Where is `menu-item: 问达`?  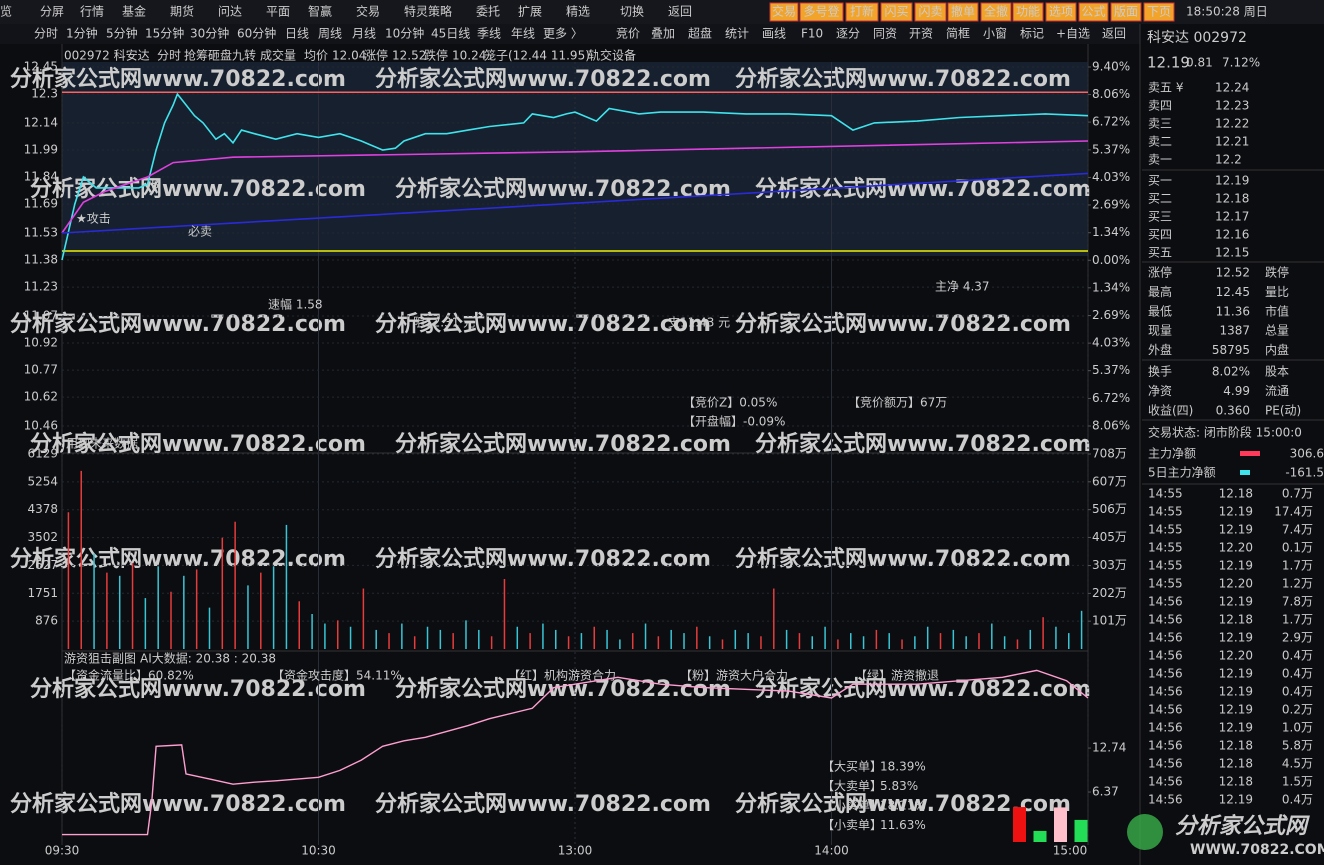 menu-item: 问达 is located at coordinates (230, 12).